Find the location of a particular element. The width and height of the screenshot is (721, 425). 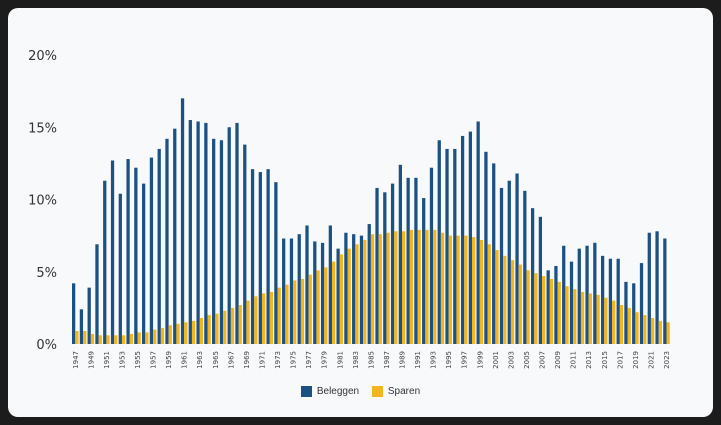

legend: Beleggen Sparen is located at coordinates (360, 393).